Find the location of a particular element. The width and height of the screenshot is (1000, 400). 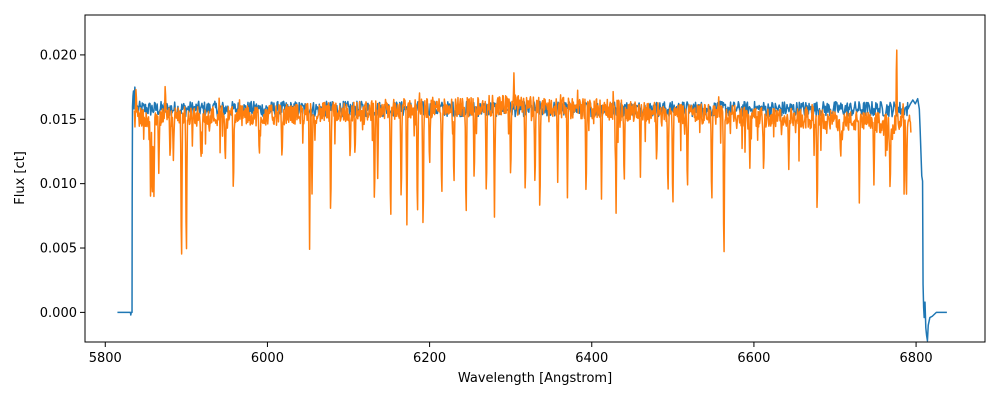

x-tick-label: 6800 is located at coordinates (916, 358).